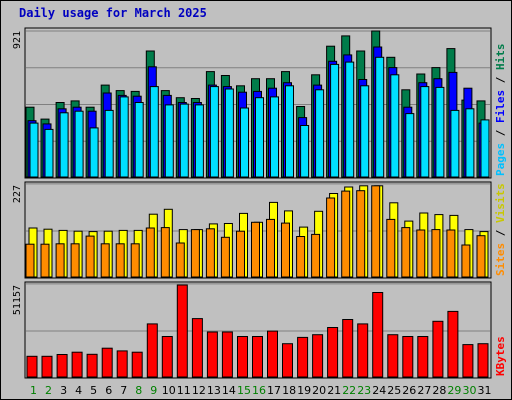 The height and width of the screenshot is (400, 512). I want to click on day-label-10: 10, so click(169, 390).